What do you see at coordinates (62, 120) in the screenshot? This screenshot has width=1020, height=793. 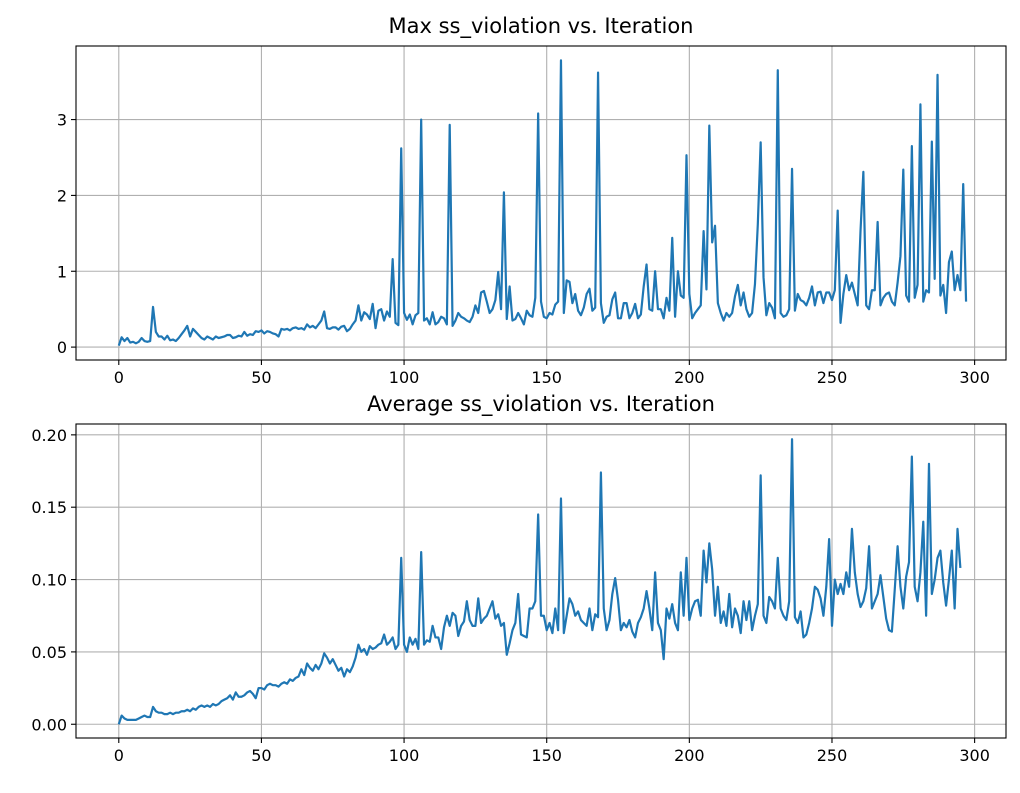 I see `y-tick-label: 3` at bounding box center [62, 120].